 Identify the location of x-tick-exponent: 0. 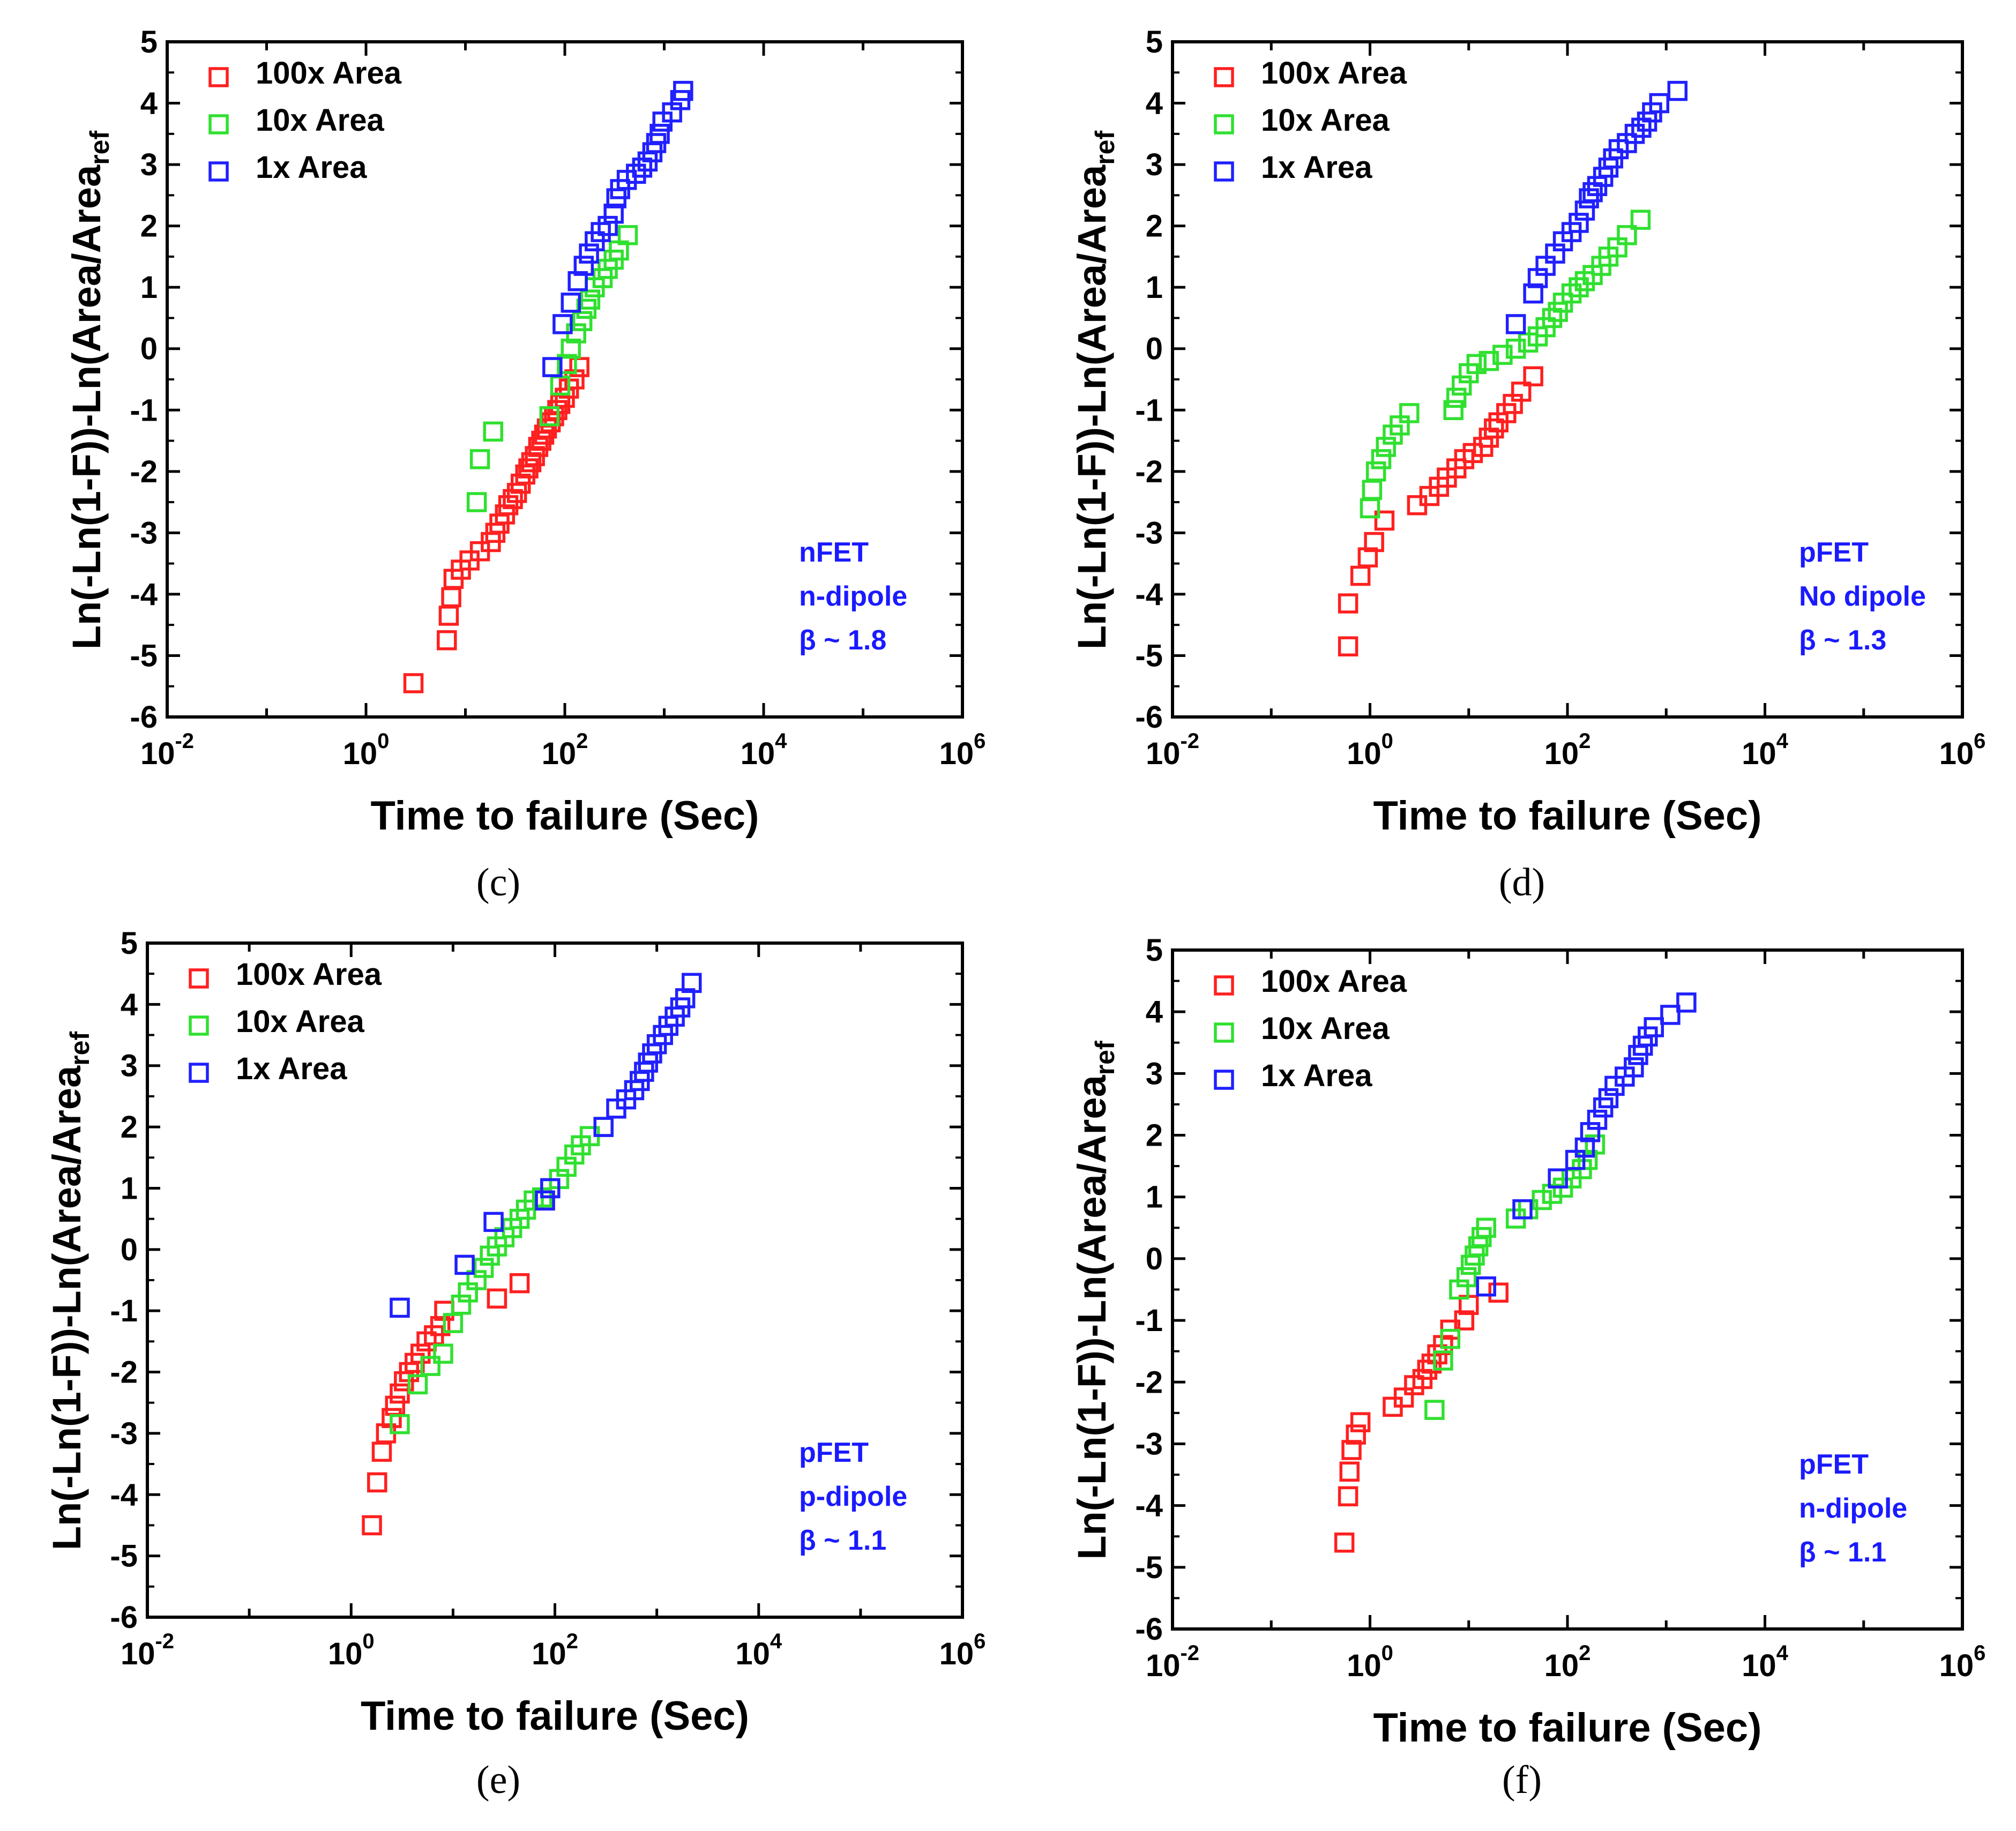
(1388, 1653).